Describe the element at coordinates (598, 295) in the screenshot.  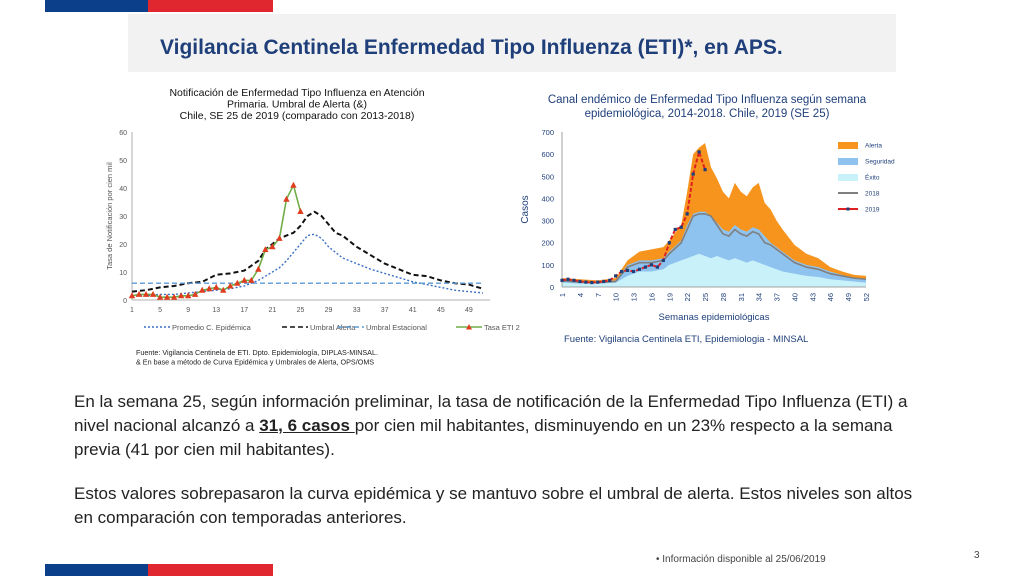
I see `right-x-tick-label: 7` at that location.